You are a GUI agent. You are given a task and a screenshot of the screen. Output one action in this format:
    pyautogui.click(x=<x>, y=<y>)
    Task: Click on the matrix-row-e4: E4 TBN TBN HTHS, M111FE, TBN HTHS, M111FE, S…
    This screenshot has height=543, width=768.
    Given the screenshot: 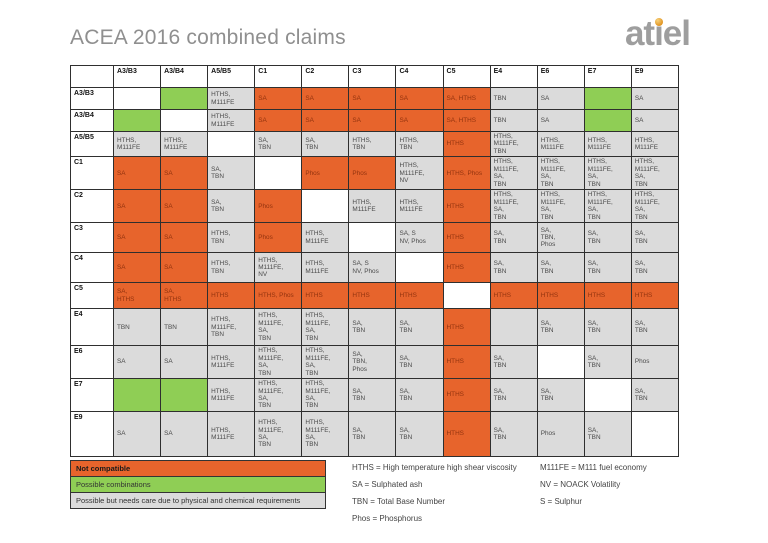 What is the action you would take?
    pyautogui.click(x=375, y=327)
    